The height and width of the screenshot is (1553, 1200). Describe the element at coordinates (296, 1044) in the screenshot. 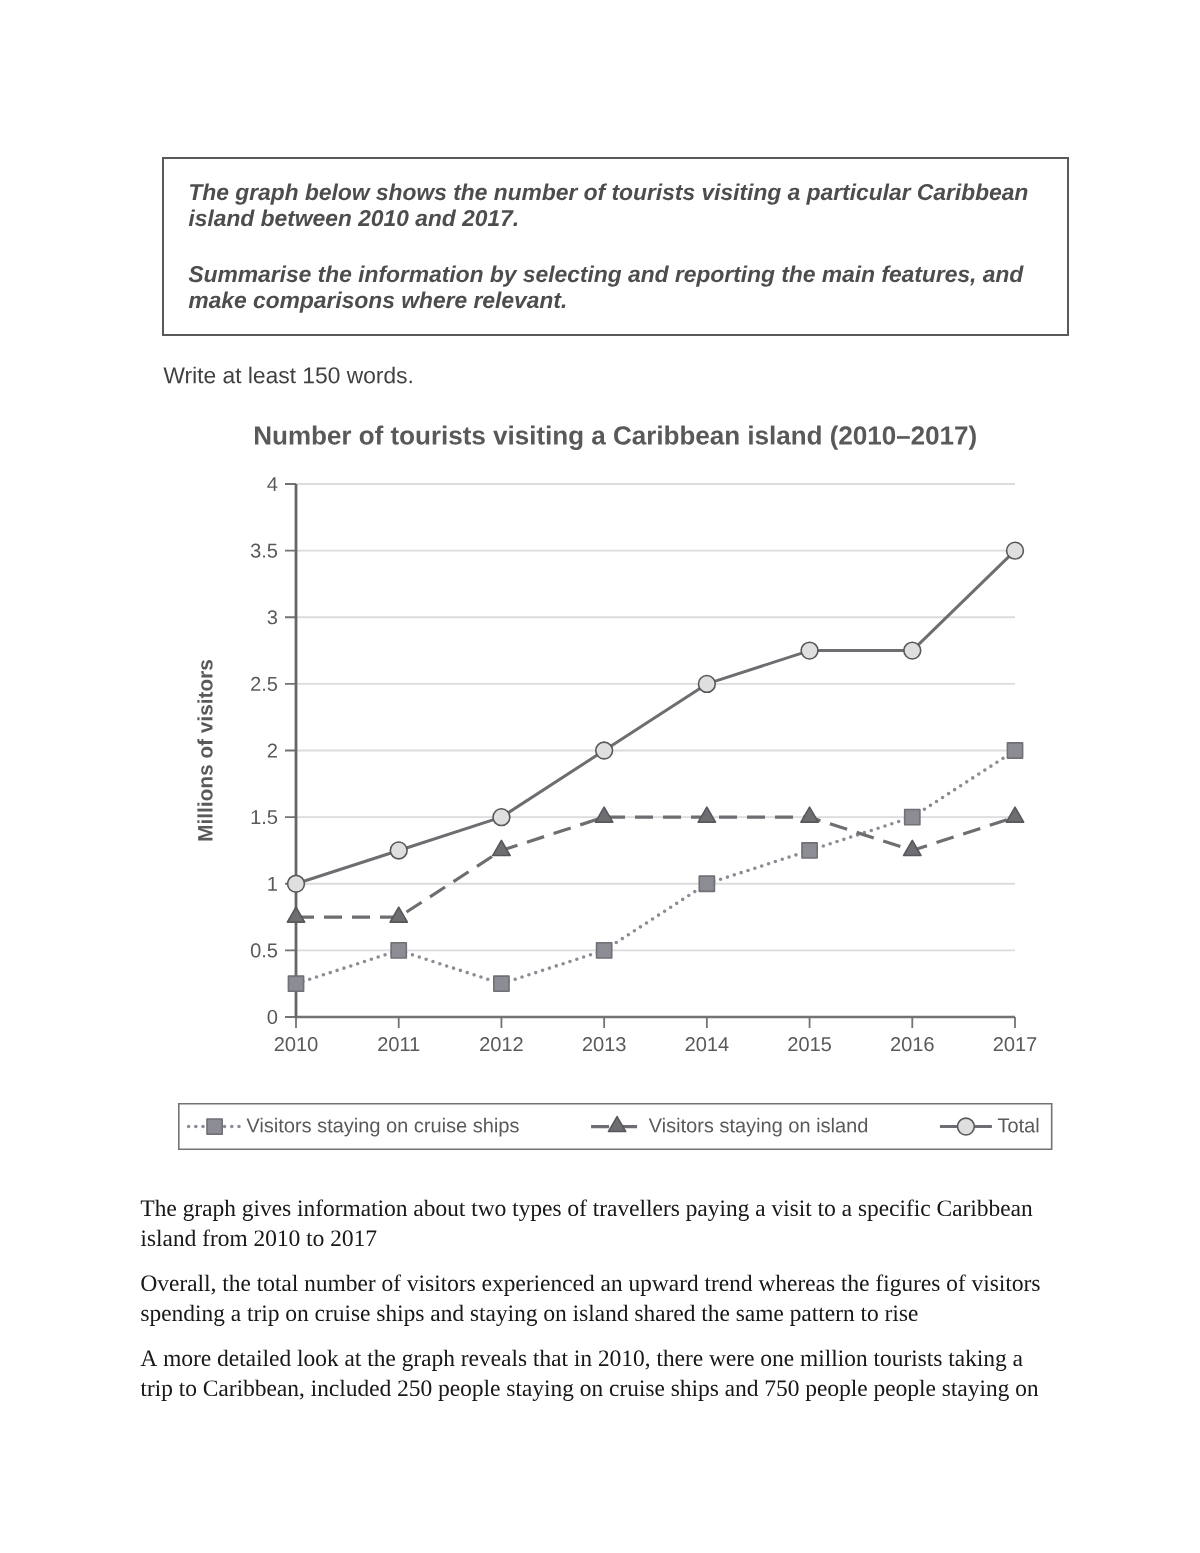

I see `x-tick-label: 2010` at that location.